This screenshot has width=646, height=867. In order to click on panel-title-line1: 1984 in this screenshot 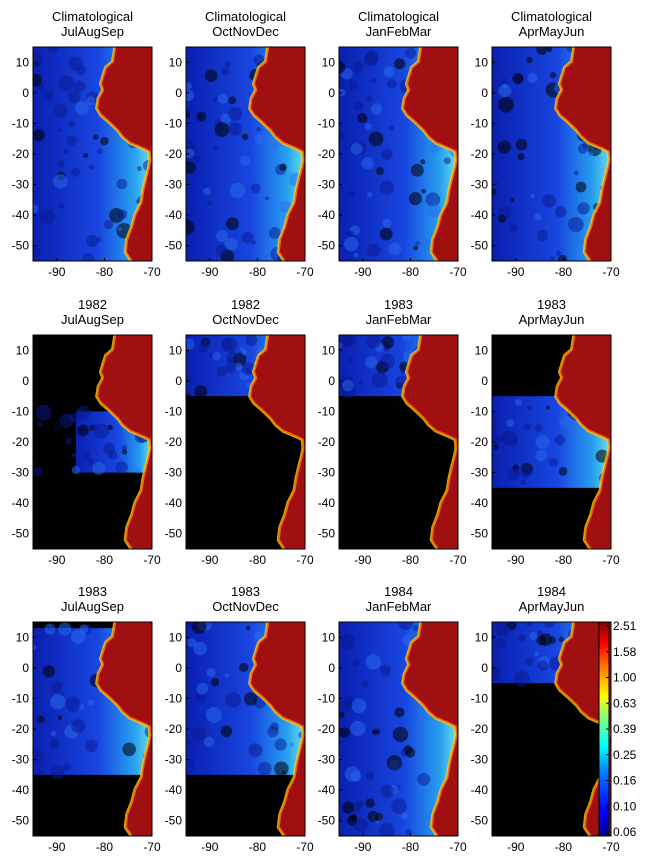, I will do `click(551, 591)`.